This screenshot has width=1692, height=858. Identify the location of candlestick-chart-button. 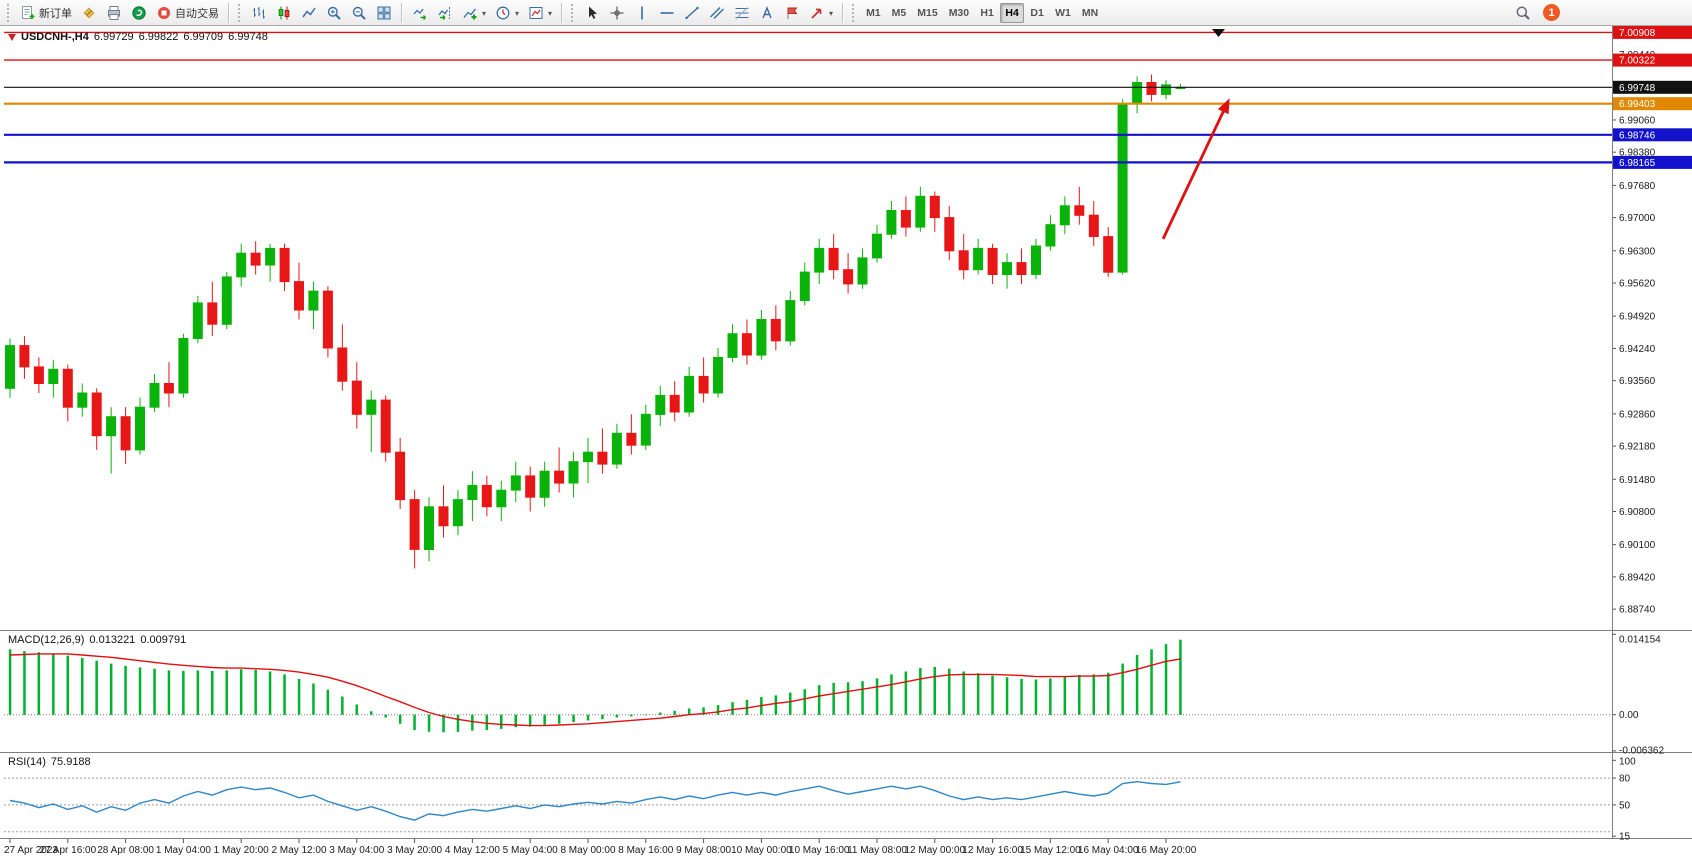
(284, 13).